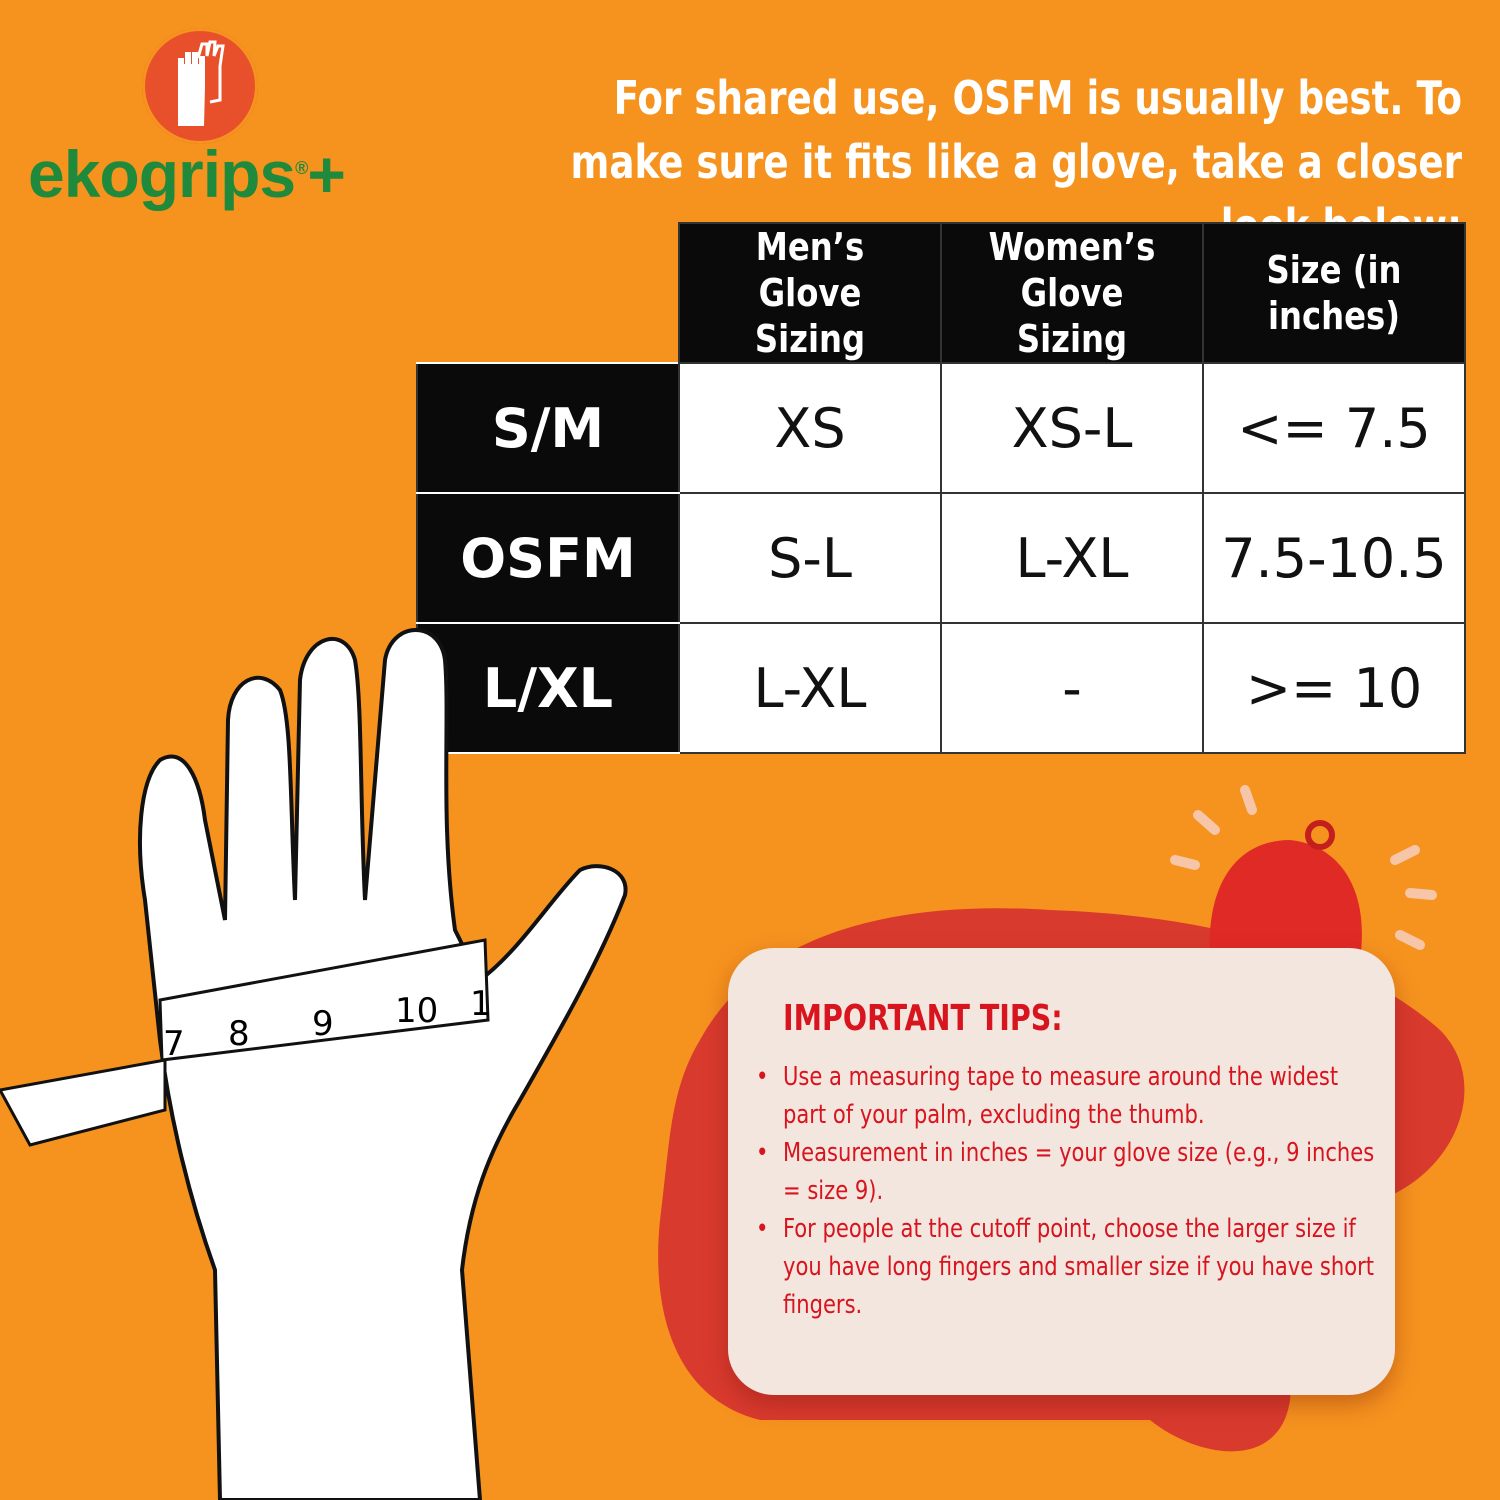  What do you see at coordinates (548, 428) in the screenshot?
I see `row-label: S/M` at bounding box center [548, 428].